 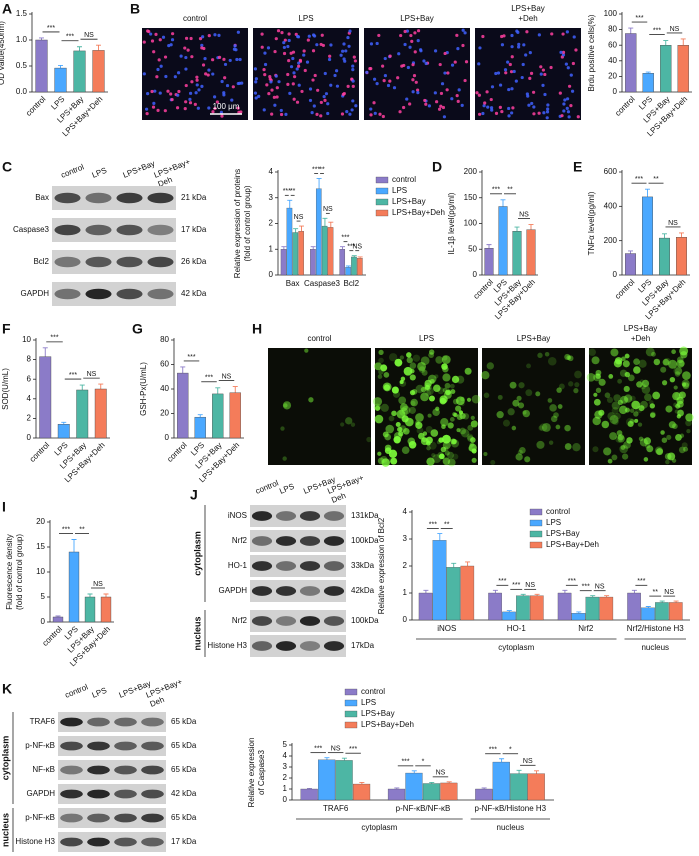 What do you see at coordinates (73, 170) in the screenshot?
I see `lane-label: control` at bounding box center [73, 170].